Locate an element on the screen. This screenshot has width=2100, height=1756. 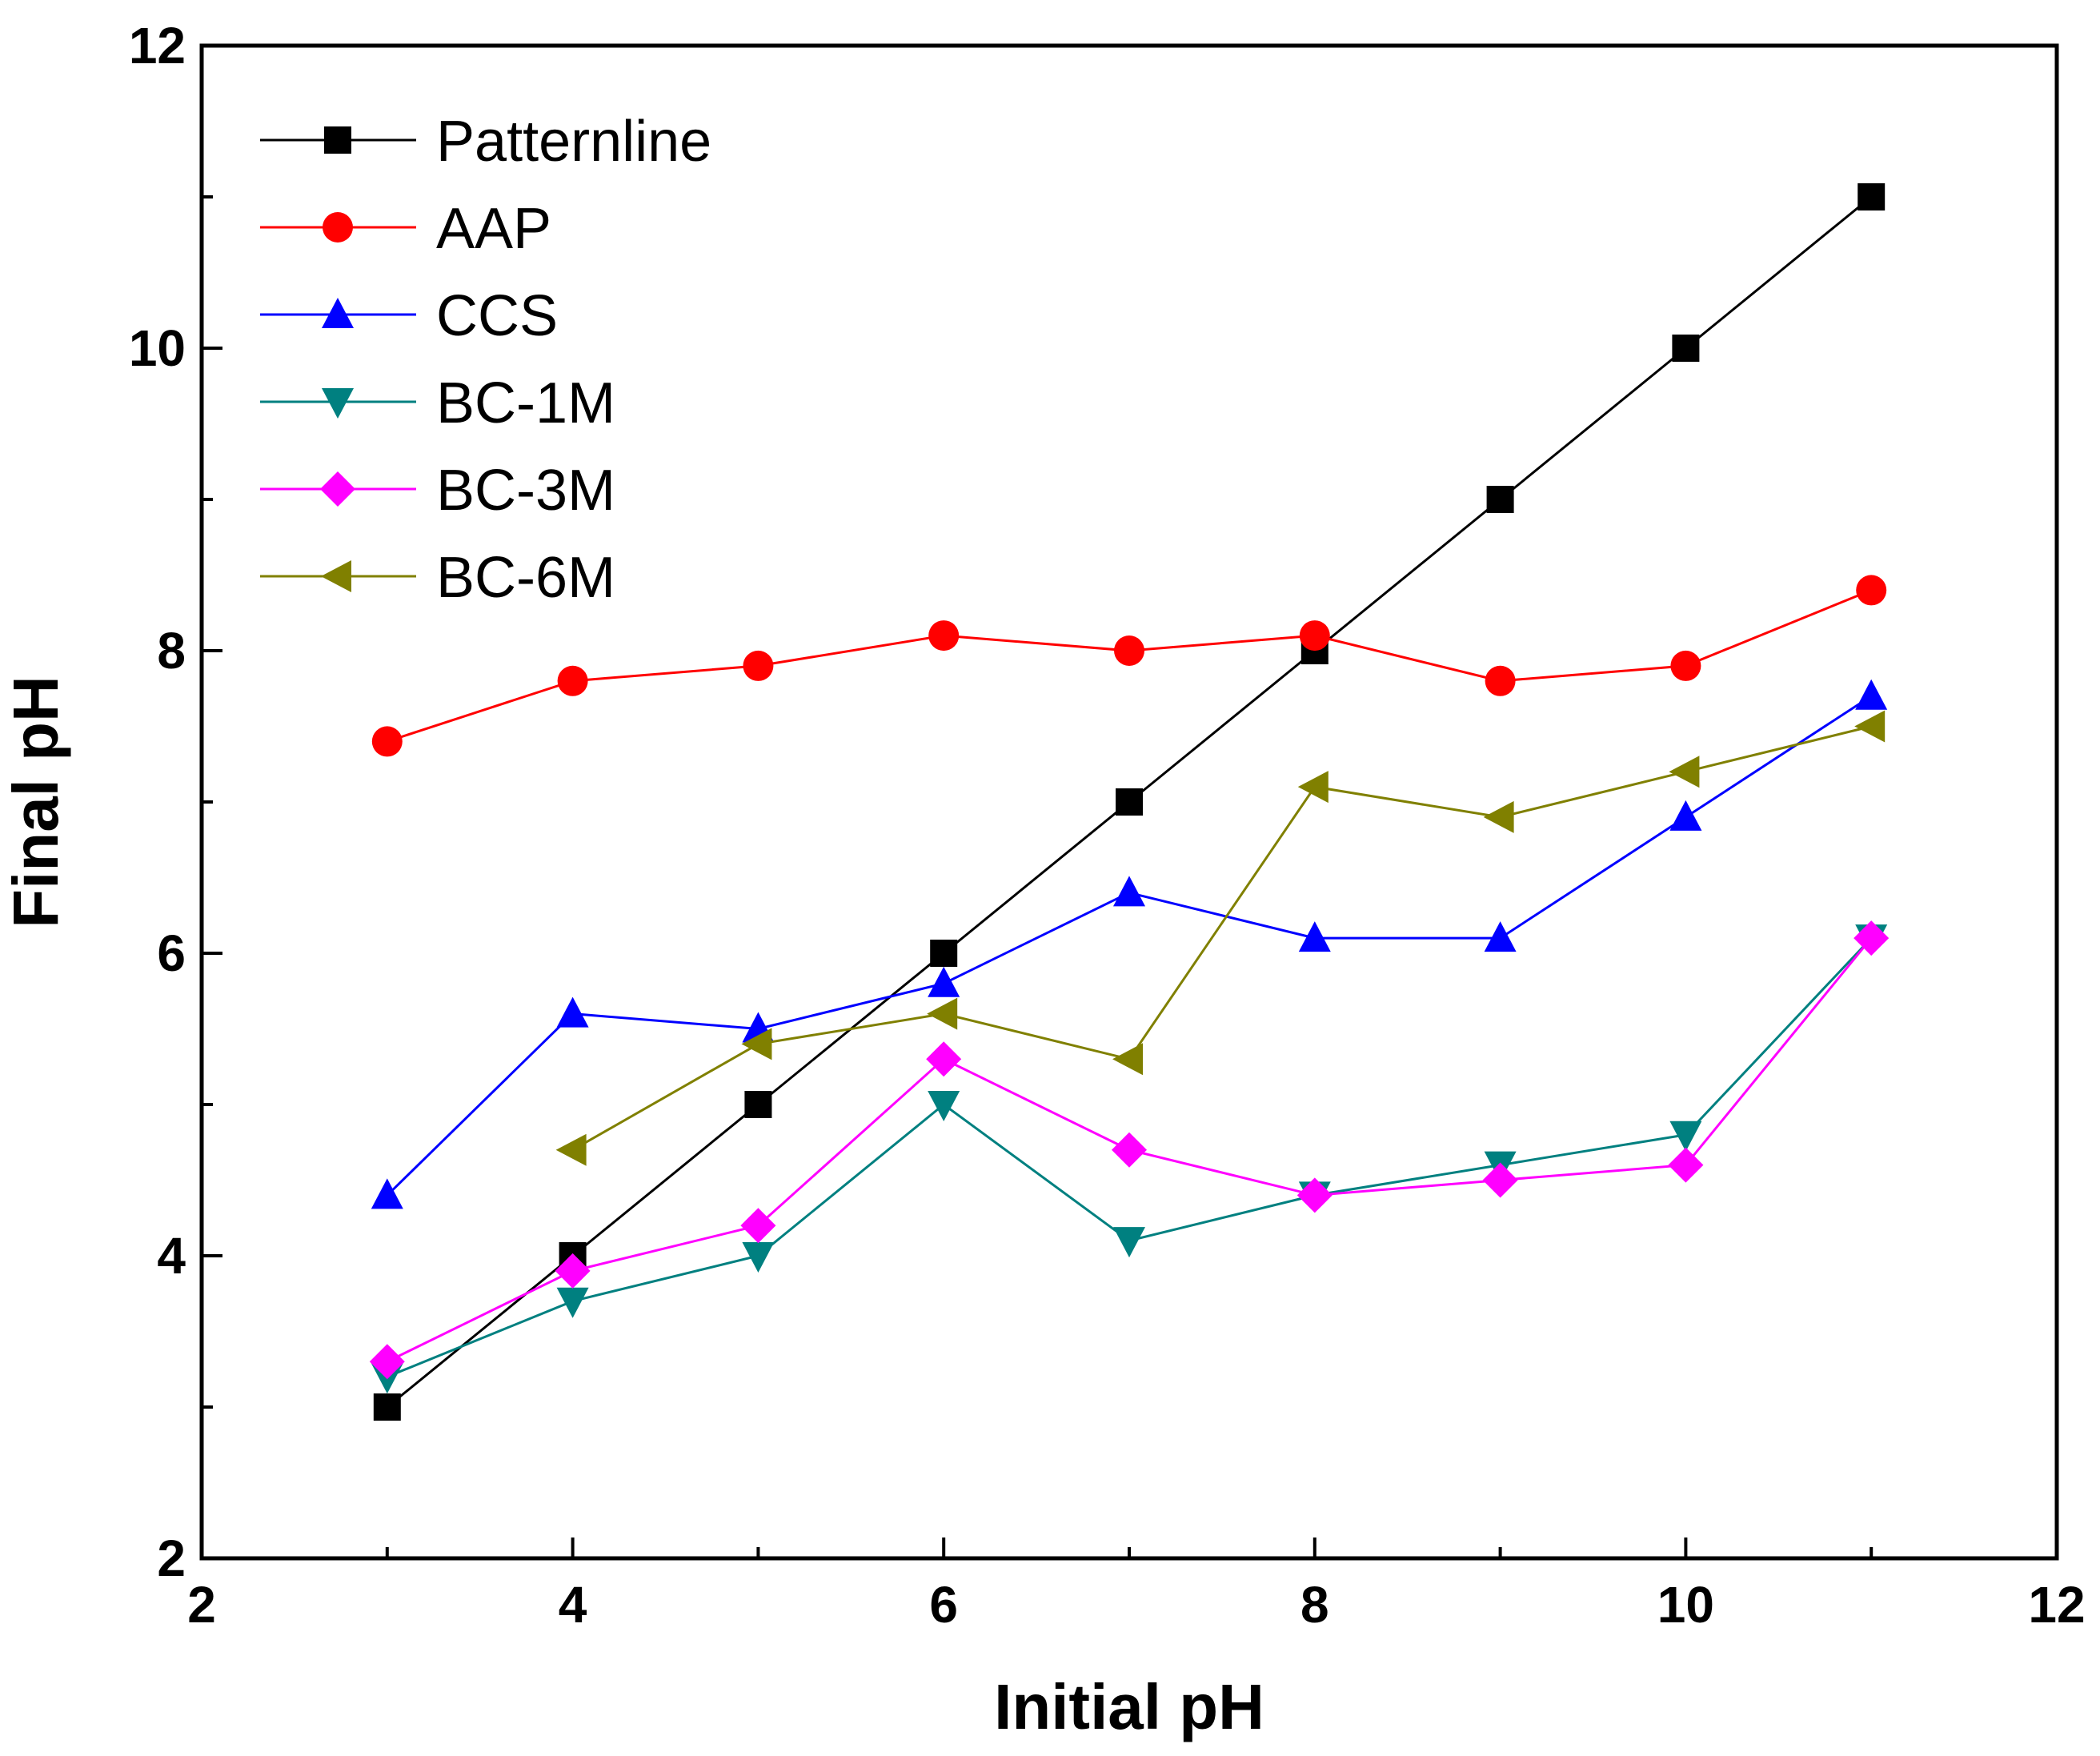
legend: Patternline AAP CCS BC-1M BC-3M BC-6M is located at coordinates (485, 360).